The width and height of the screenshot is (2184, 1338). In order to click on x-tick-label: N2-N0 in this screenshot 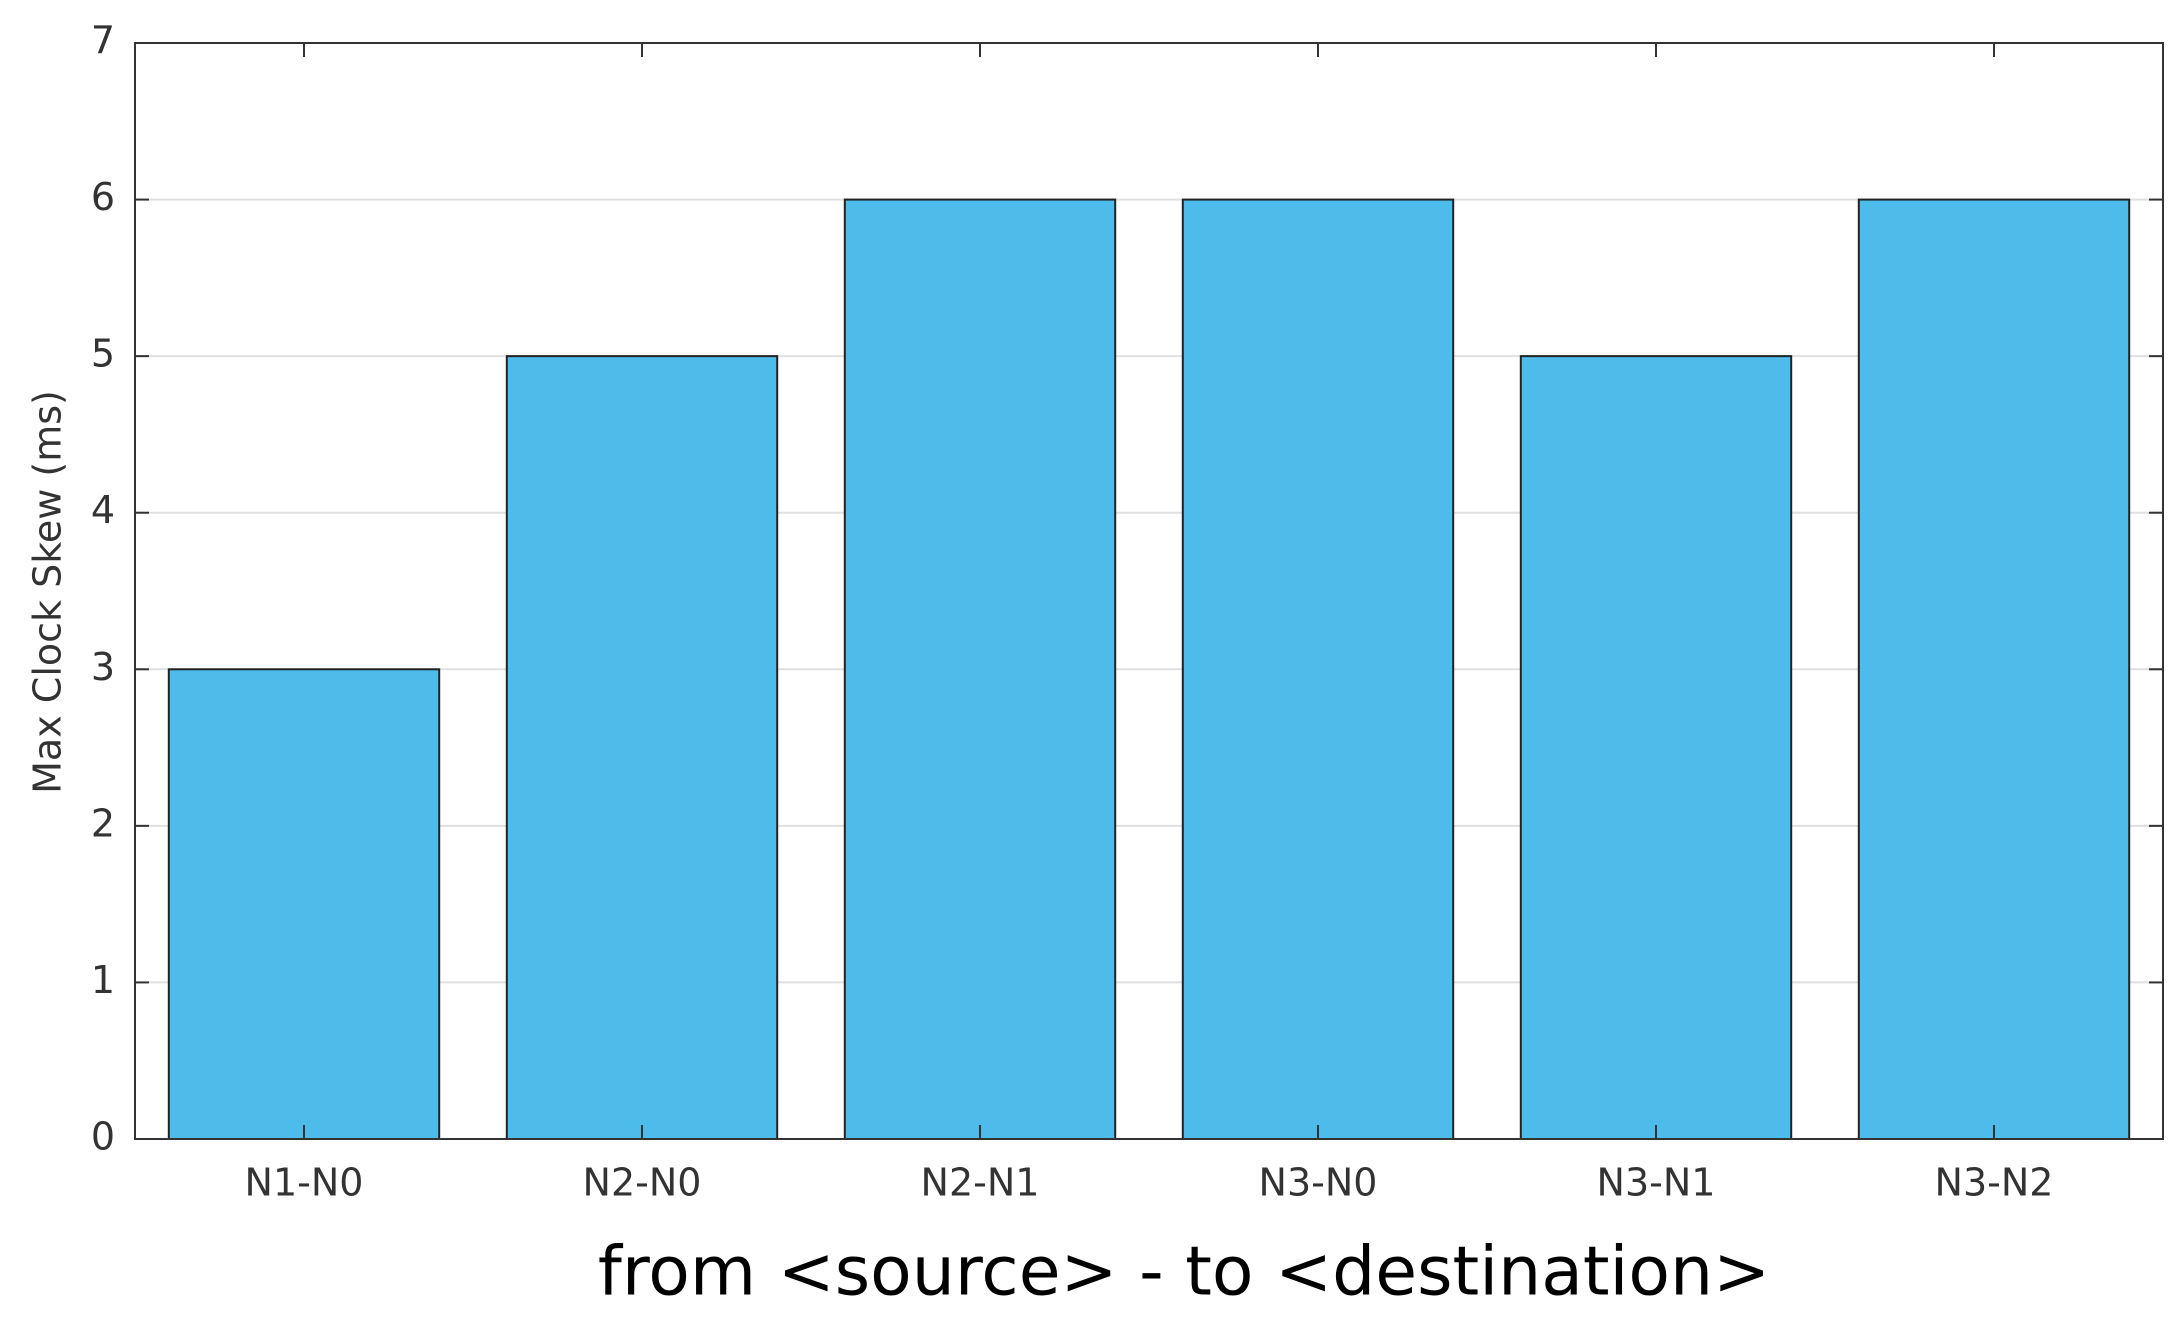, I will do `click(642, 1183)`.